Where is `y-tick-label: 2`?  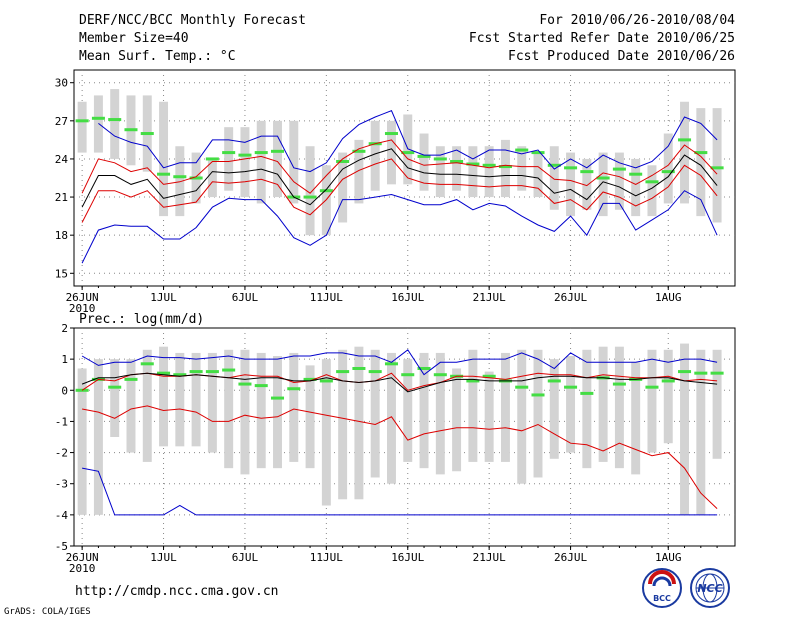
y-tick-label: 2 is located at coordinates (64, 328).